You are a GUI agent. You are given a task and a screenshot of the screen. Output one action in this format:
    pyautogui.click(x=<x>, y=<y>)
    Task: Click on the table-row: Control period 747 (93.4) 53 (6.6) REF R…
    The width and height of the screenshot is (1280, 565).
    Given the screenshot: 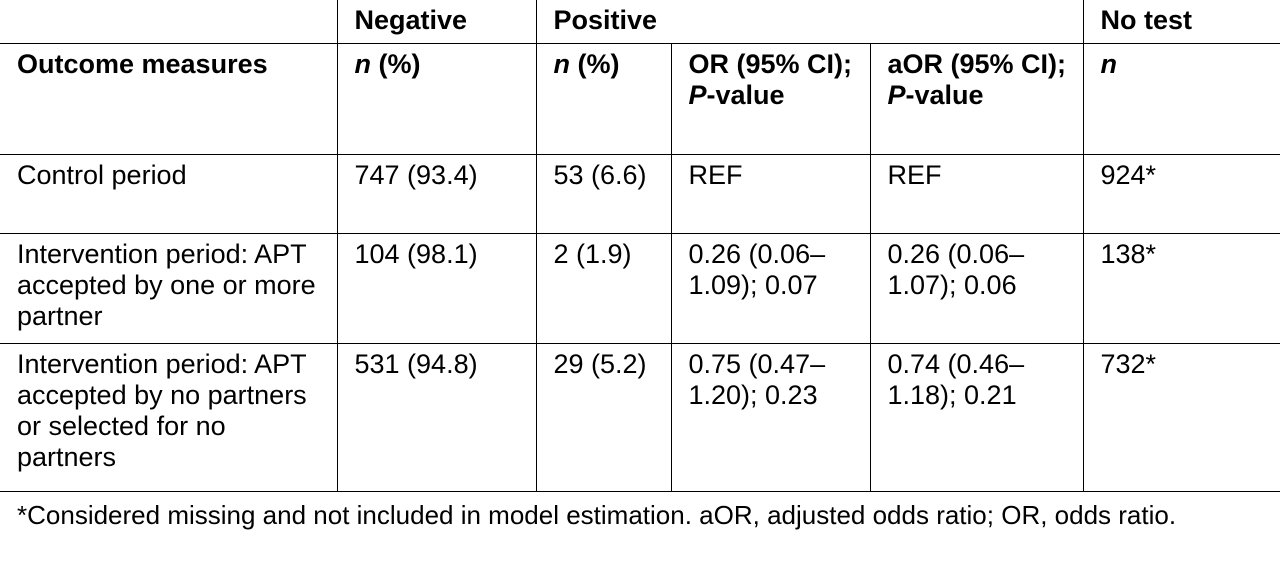 What is the action you would take?
    pyautogui.click(x=640, y=193)
    